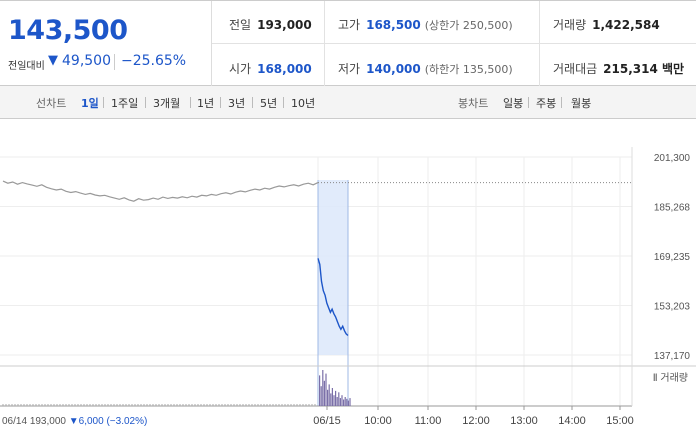  I want to click on x-tick-label: 06/15, so click(327, 421).